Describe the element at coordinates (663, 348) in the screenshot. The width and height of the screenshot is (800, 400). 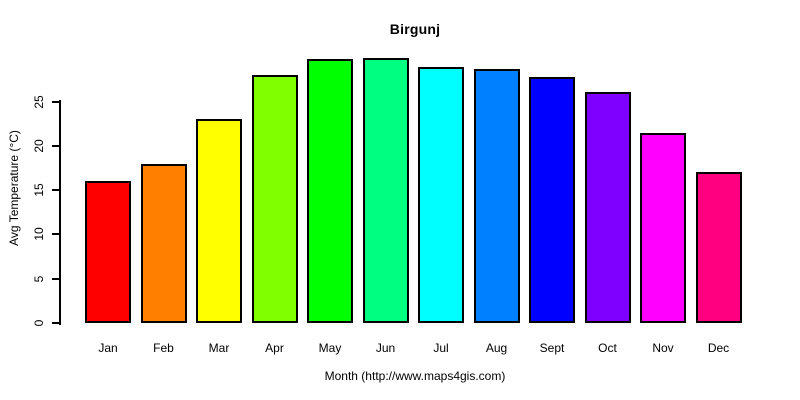
I see `x-tick-label-nov: Nov` at that location.